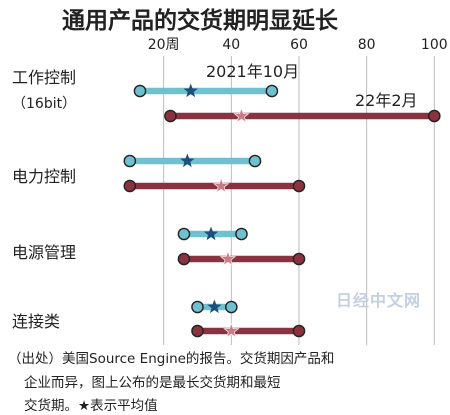 Image resolution: width=450 pixels, height=415 pixels. I want to click on footnote-line-1: （出处）美国Source Engine的报告。交货期因产品和, so click(171, 358).